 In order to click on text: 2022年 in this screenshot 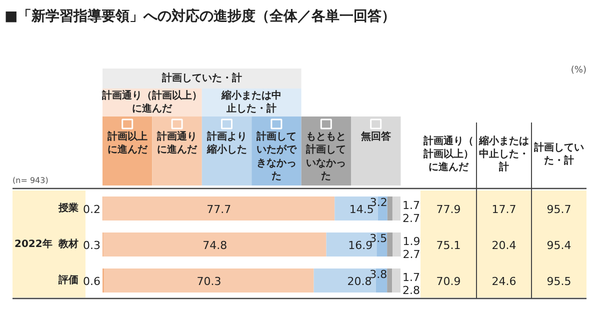, I will do `click(33, 244)`.